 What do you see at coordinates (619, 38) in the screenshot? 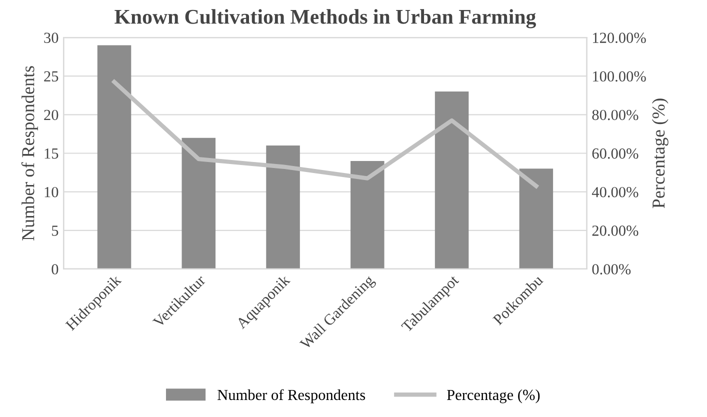
I see `y2-tick-label: 120.00%` at bounding box center [619, 38].